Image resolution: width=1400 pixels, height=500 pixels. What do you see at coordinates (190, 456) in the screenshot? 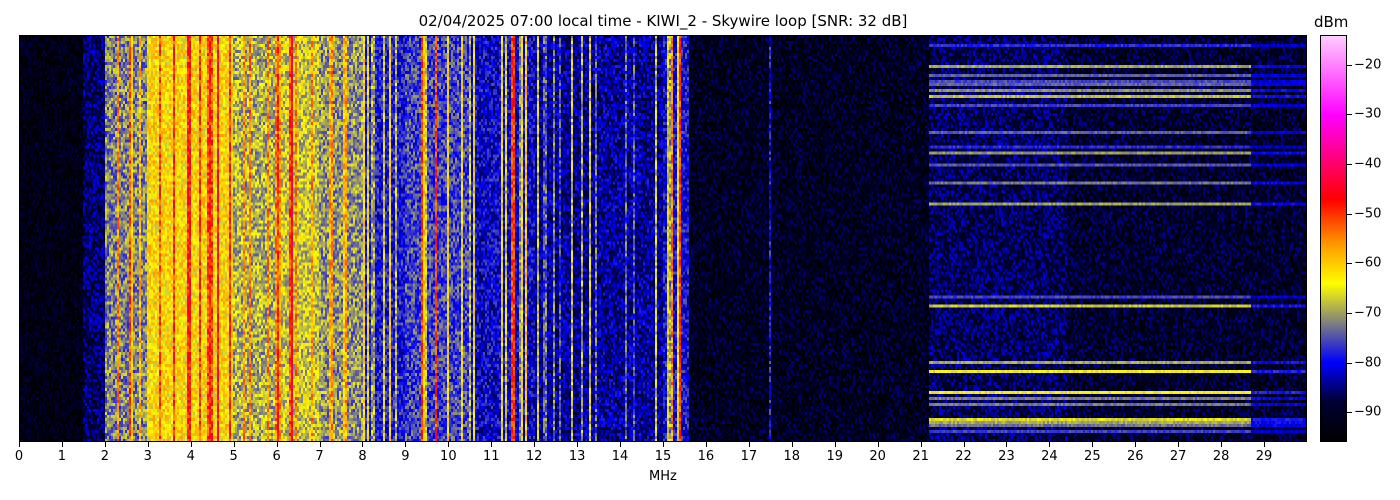
I see `x-tick-label: 4` at bounding box center [190, 456].